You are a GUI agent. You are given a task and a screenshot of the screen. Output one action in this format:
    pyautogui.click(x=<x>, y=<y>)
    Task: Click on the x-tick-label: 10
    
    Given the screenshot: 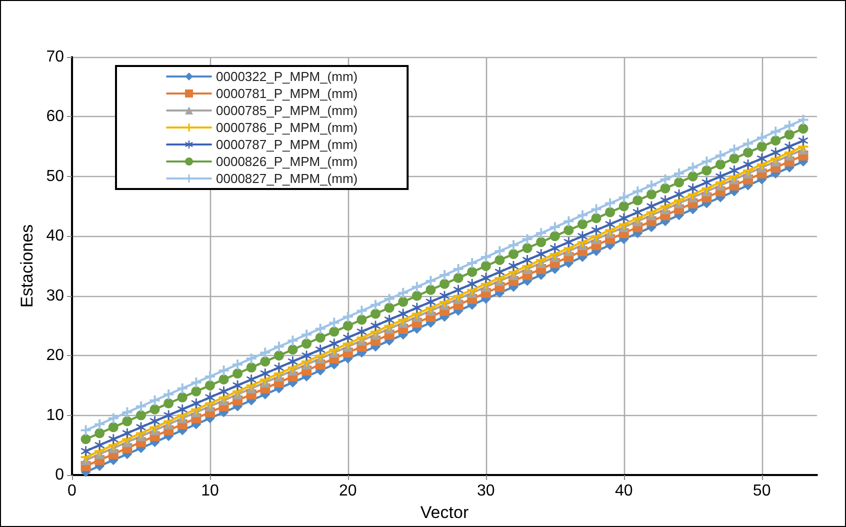 What is the action you would take?
    pyautogui.click(x=210, y=491)
    